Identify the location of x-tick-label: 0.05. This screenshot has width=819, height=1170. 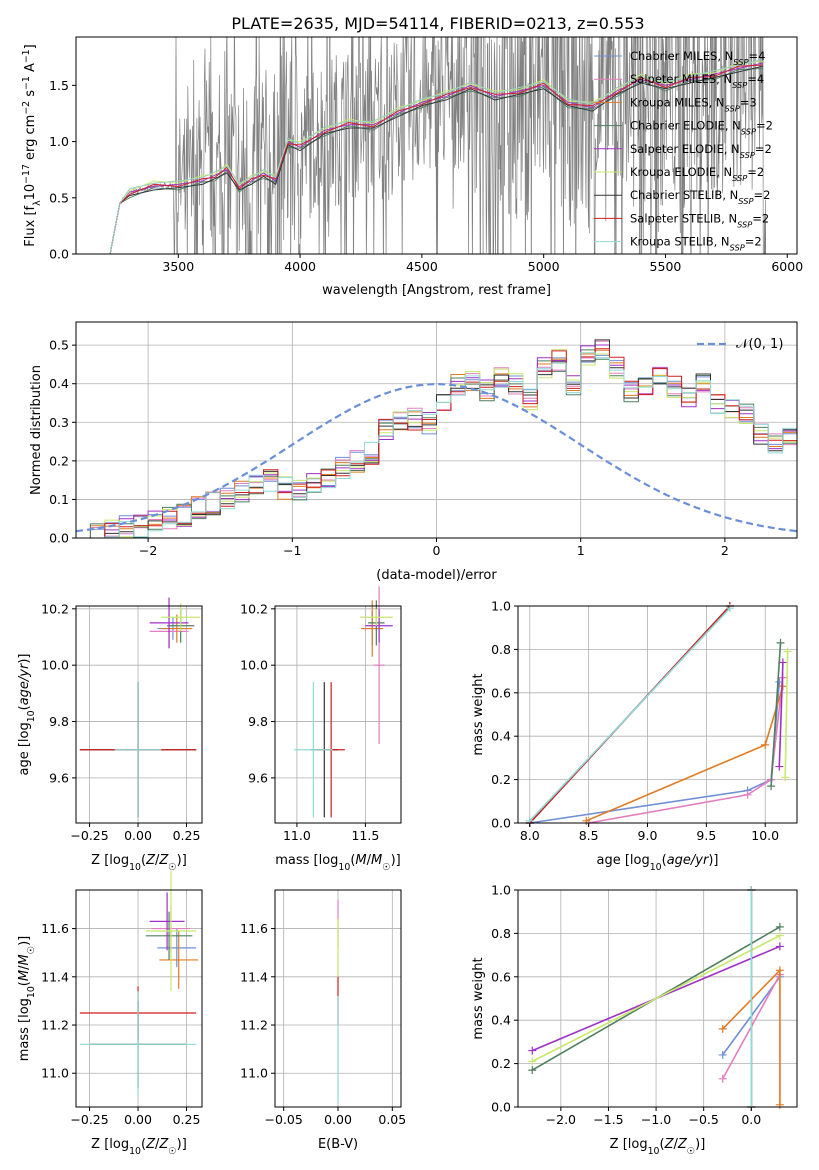
(392, 1119).